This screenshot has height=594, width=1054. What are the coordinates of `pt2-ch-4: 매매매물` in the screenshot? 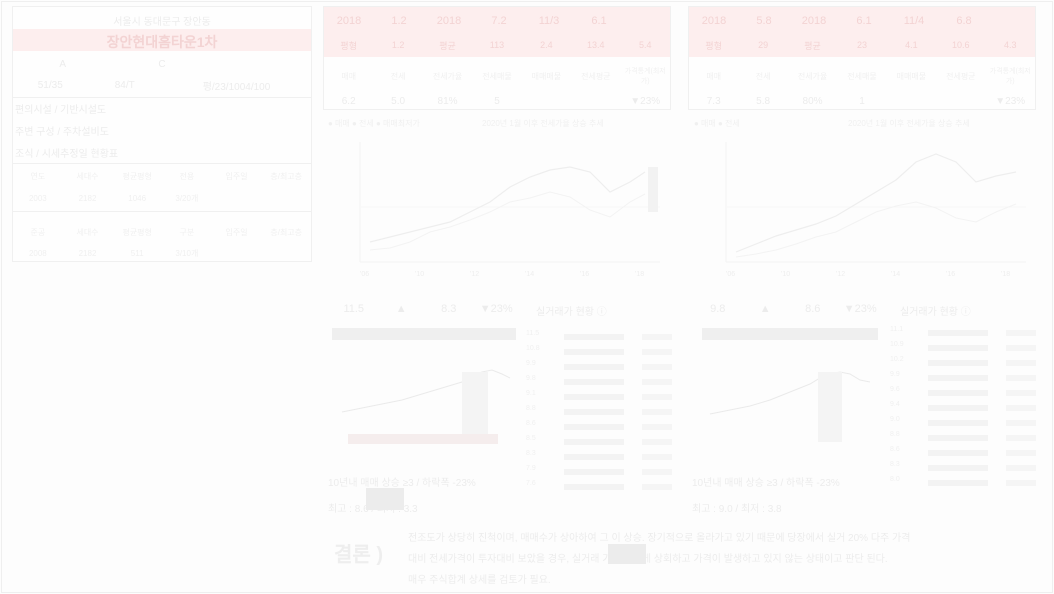 It's located at (911, 76).